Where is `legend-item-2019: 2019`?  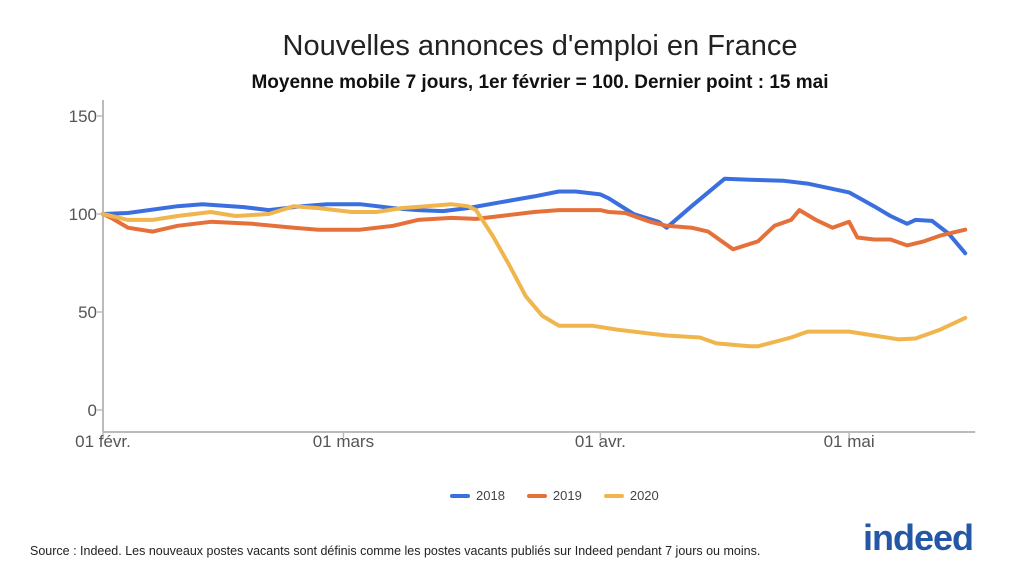 legend-item-2019: 2019 is located at coordinates (554, 495).